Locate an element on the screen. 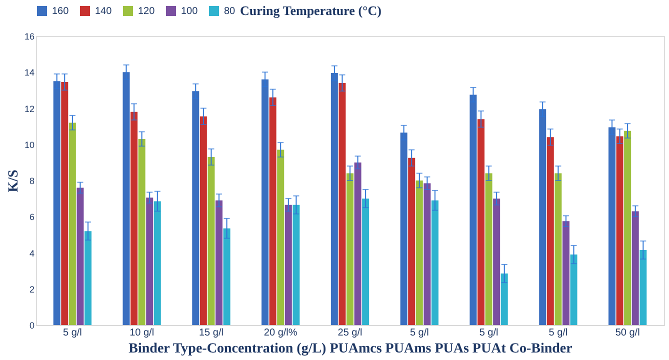 This screenshot has height=360, width=669. x-tick-label: 10 g/l is located at coordinates (142, 333).